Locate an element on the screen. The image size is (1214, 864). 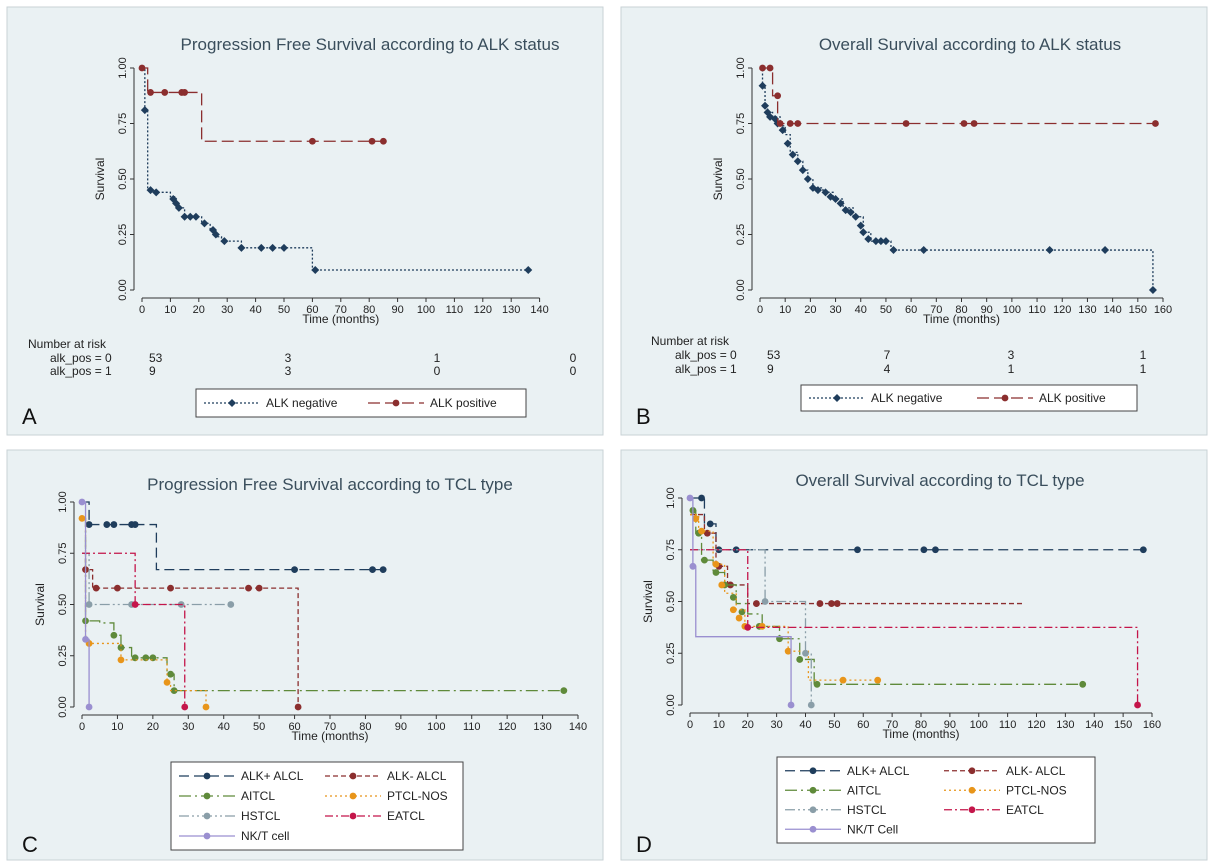
legend-entry: ALK- ALCL is located at coordinates (1005, 771).